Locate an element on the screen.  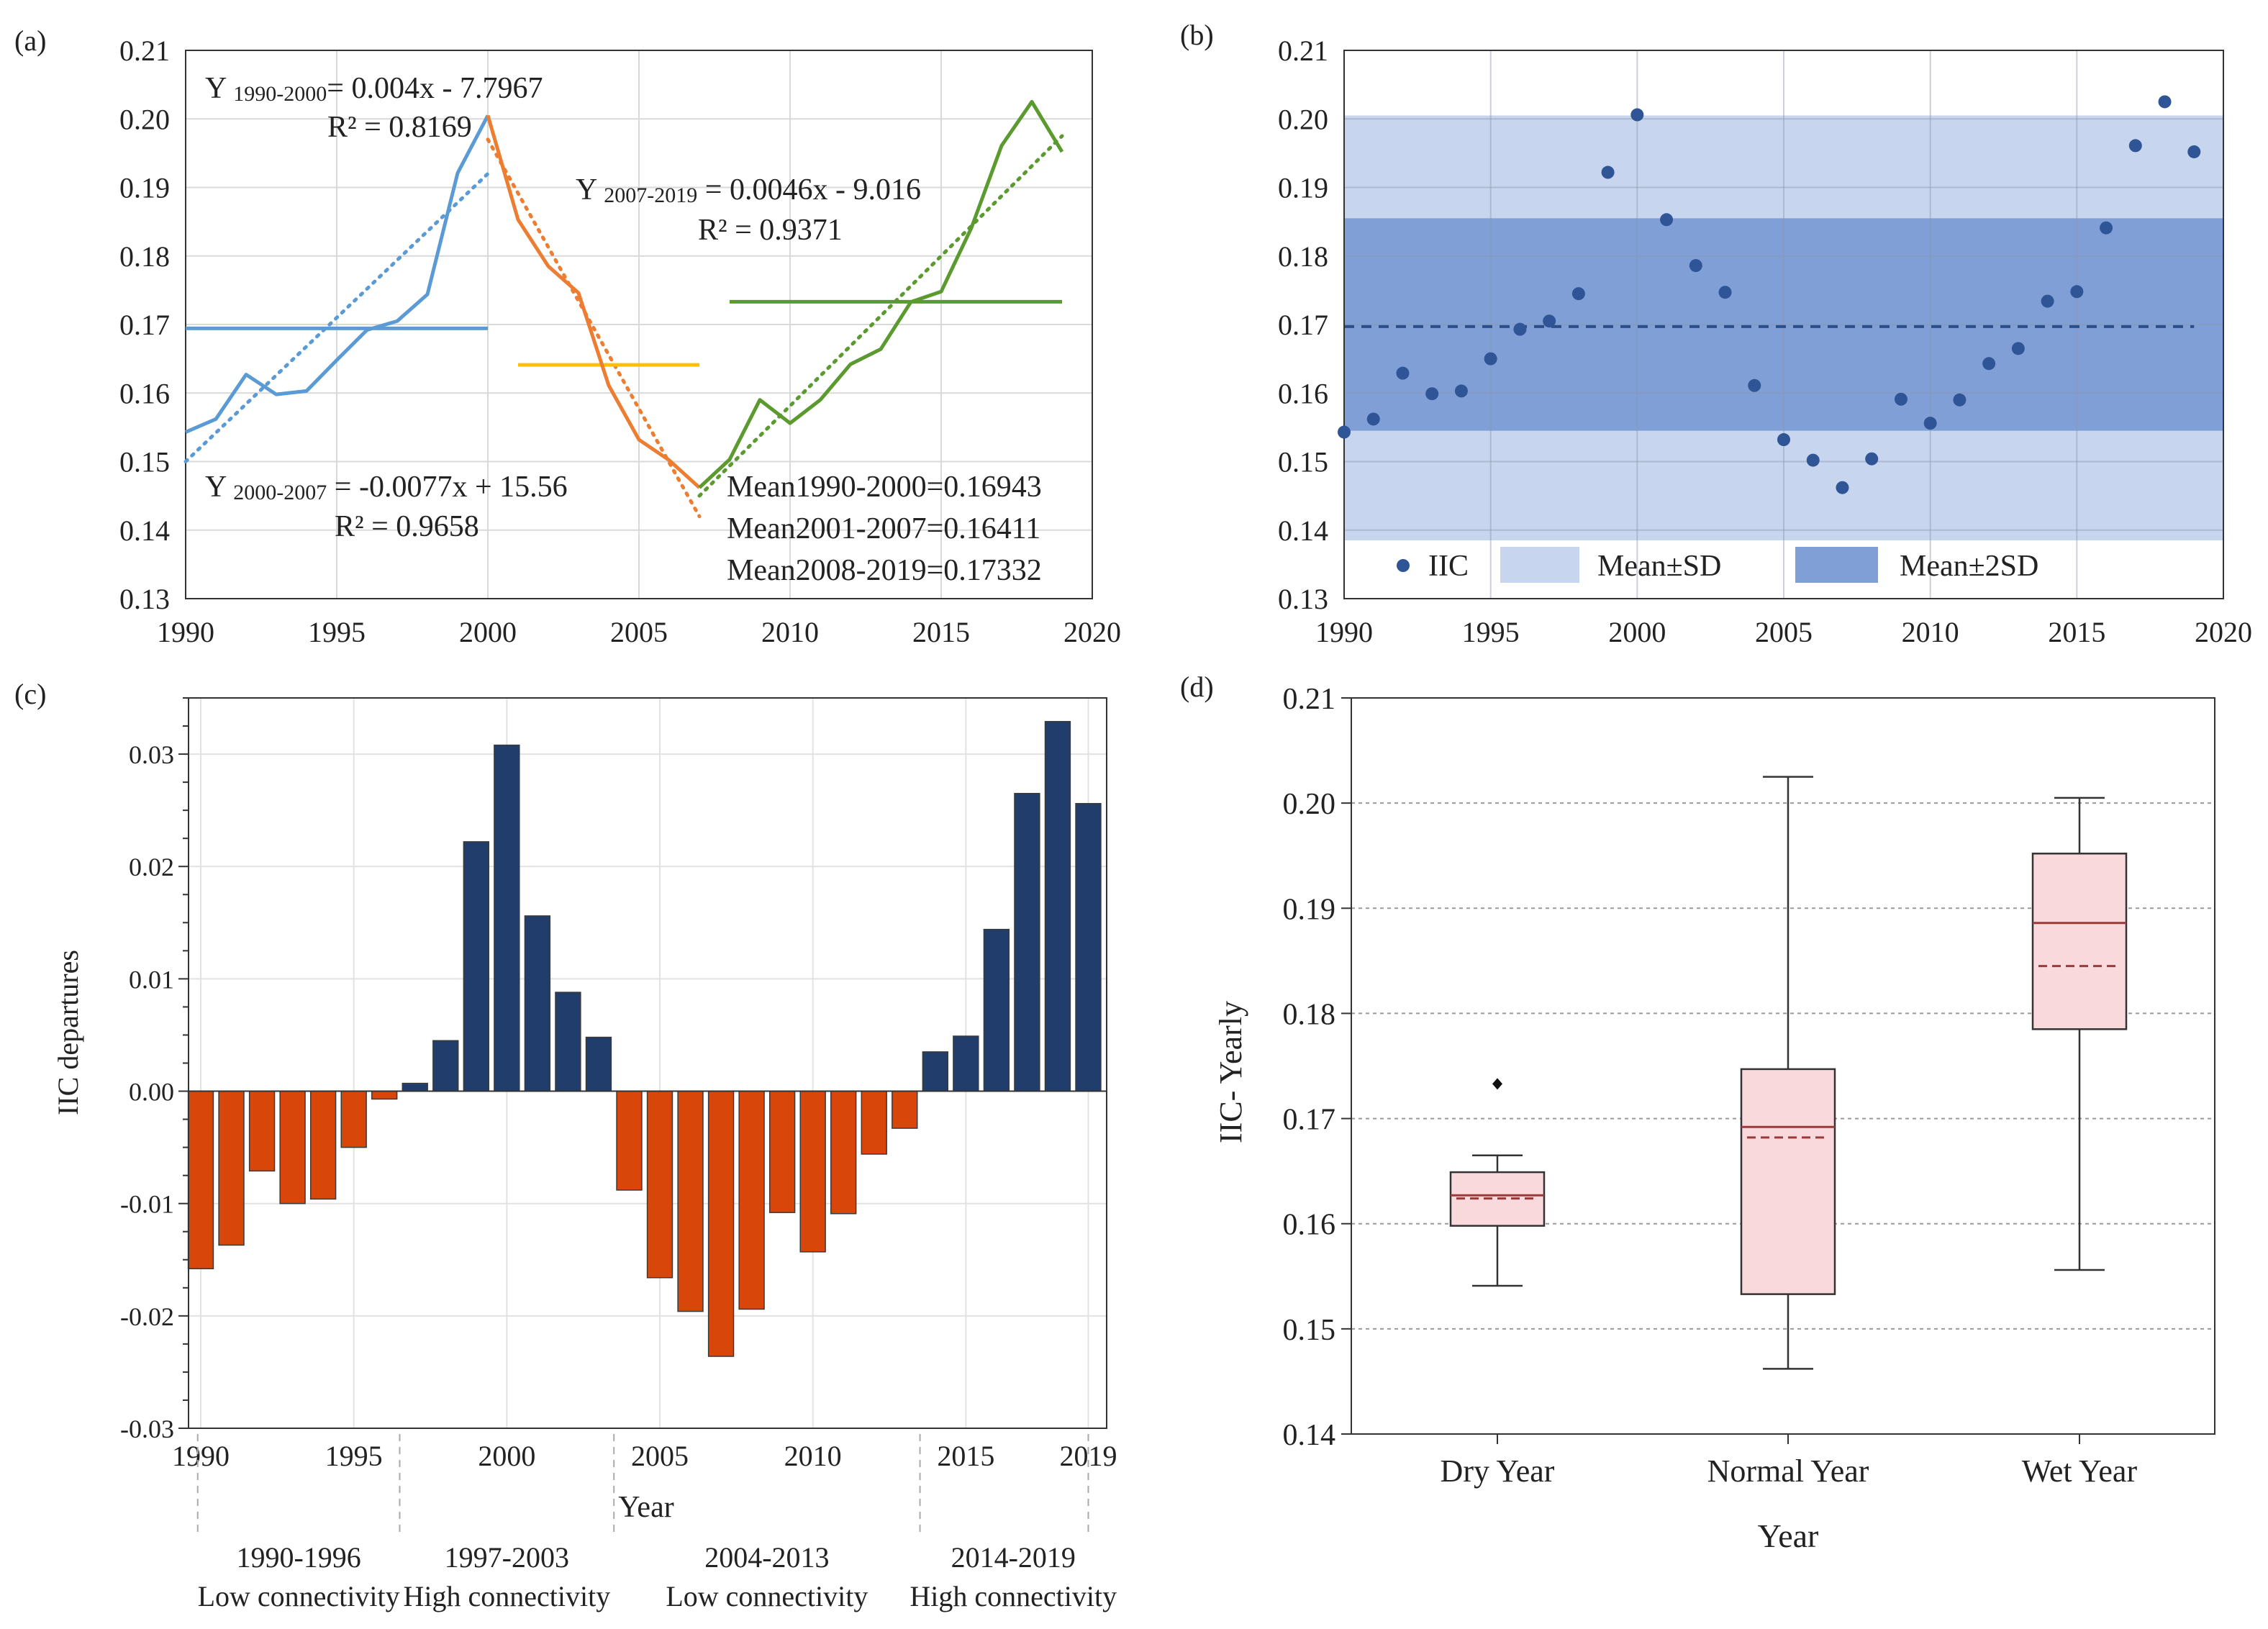
b-band-sd is located at coordinates (1783, 324).